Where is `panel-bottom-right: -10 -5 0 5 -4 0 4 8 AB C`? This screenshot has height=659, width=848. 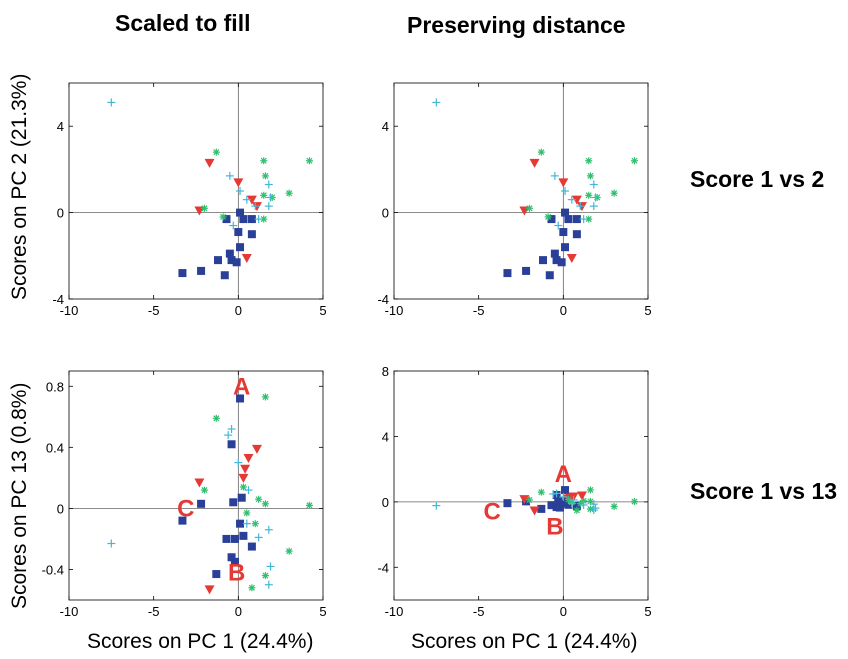
panel-bottom-right: -10 -5 0 5 -4 0 4 8 AB C is located at coordinates (514, 491).